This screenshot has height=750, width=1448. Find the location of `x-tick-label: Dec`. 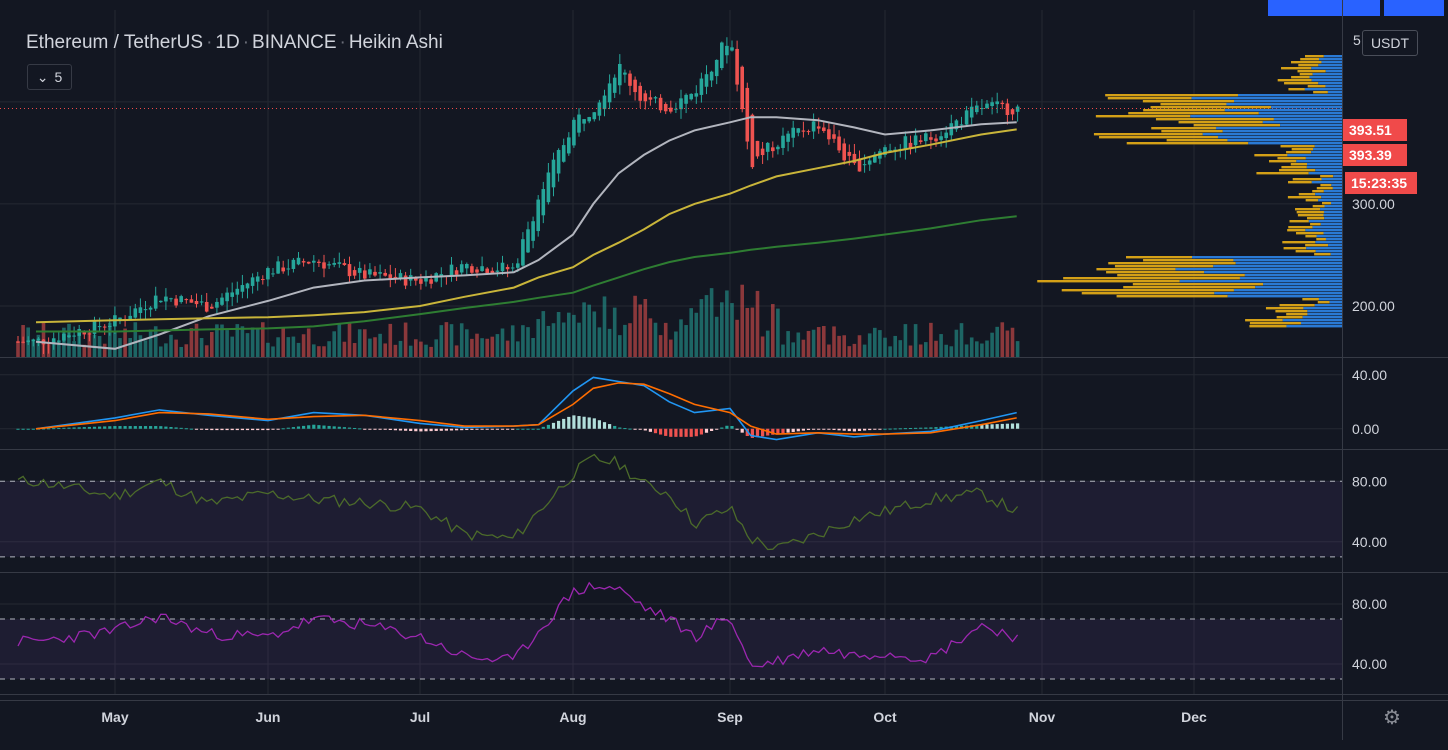

x-tick-label: Dec is located at coordinates (1194, 717).